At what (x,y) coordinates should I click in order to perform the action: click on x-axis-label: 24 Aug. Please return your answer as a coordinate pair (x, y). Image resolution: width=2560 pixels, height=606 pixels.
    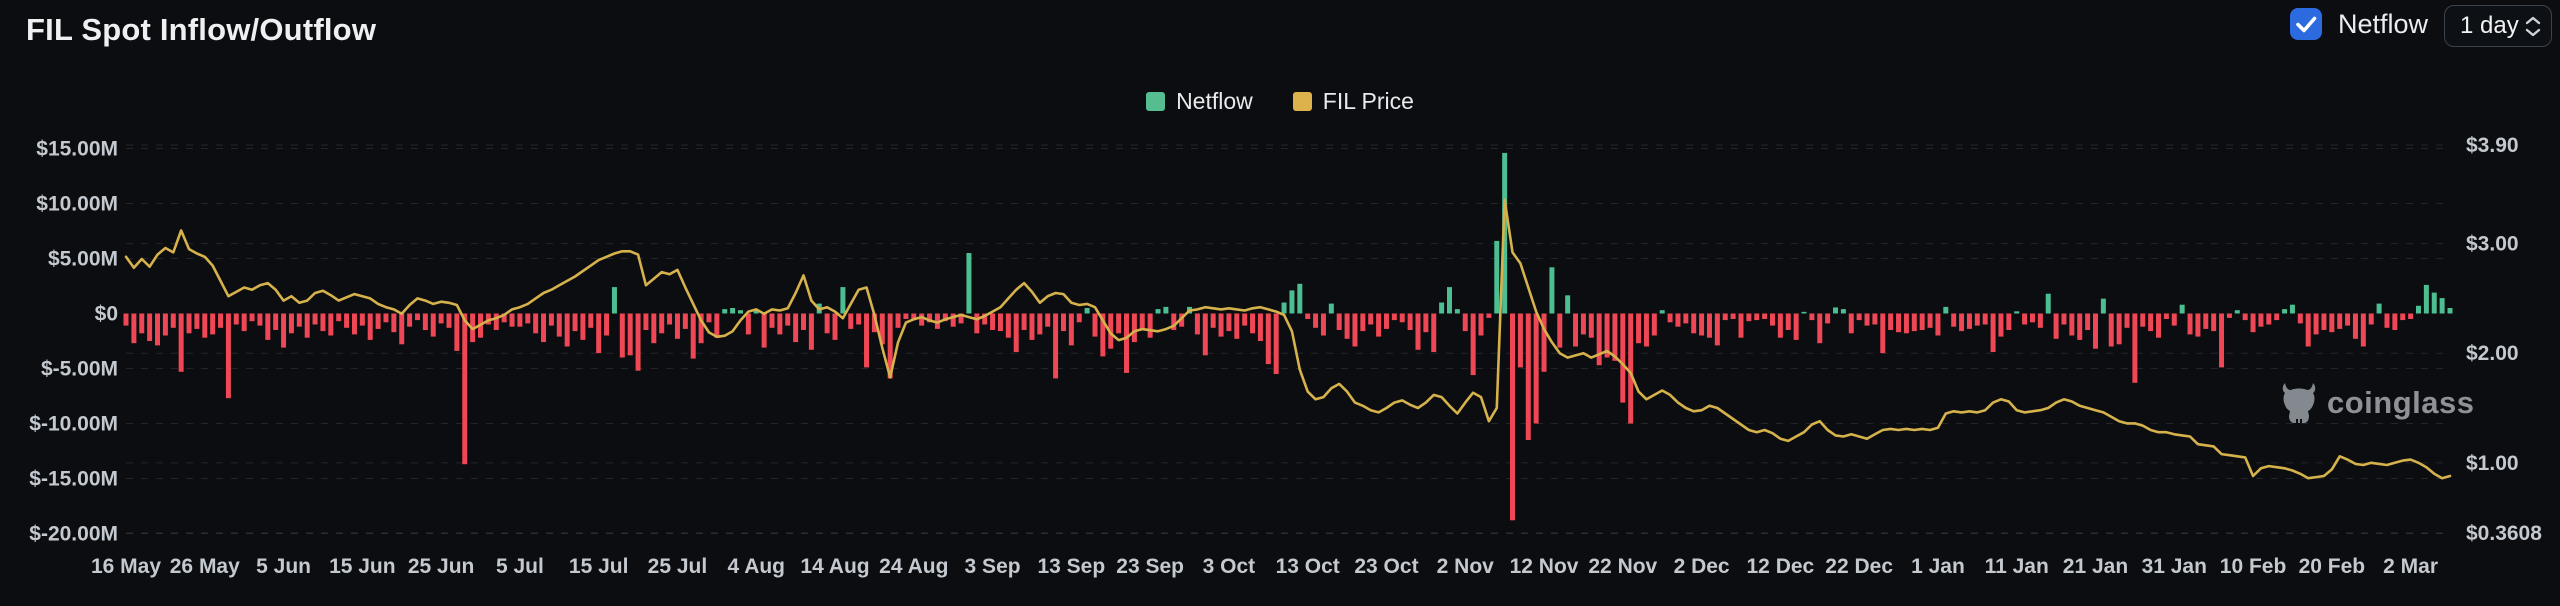
    Looking at the image, I should click on (913, 566).